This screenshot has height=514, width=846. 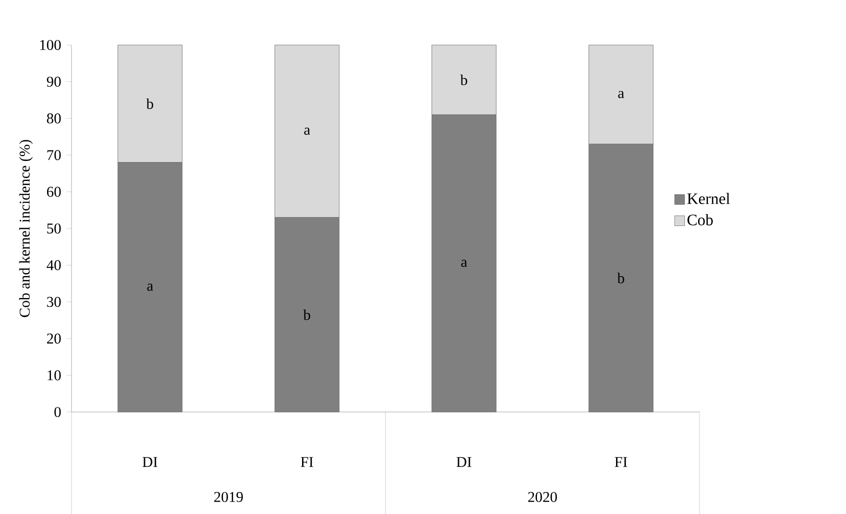 What do you see at coordinates (53, 265) in the screenshot?
I see `y-tick-label: 40` at bounding box center [53, 265].